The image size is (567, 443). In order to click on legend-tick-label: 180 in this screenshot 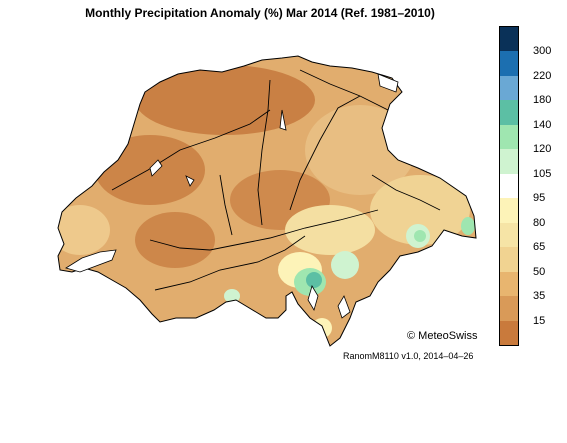, I will do `click(542, 100)`.